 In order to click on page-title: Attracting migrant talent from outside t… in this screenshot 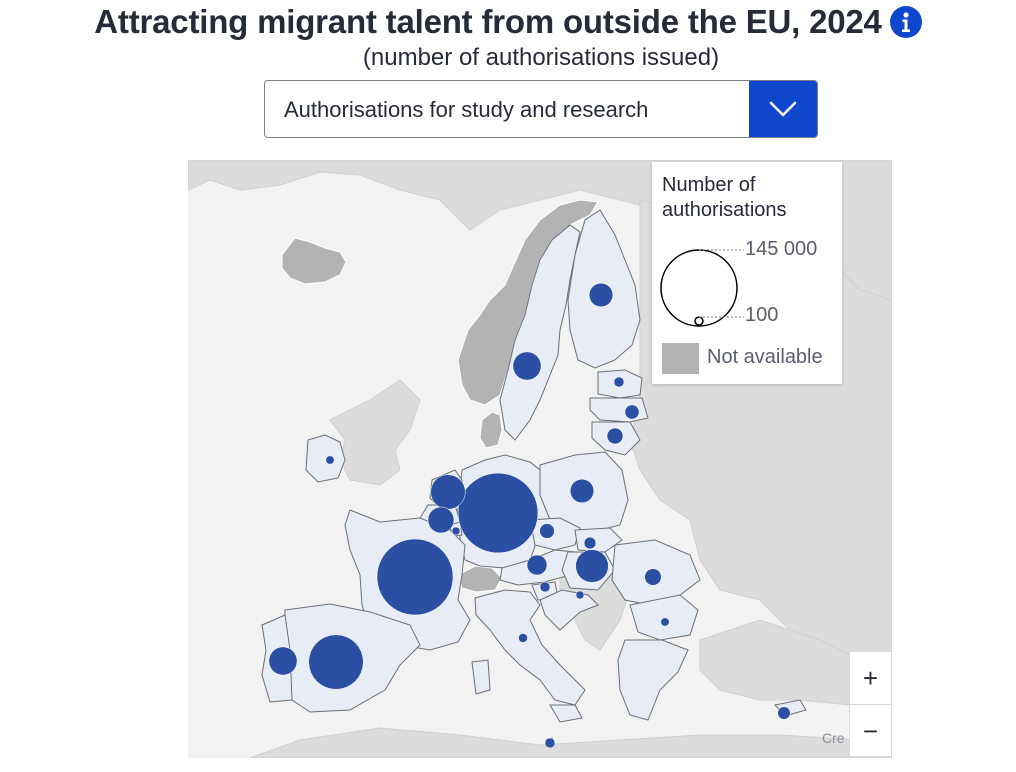, I will do `click(488, 21)`.